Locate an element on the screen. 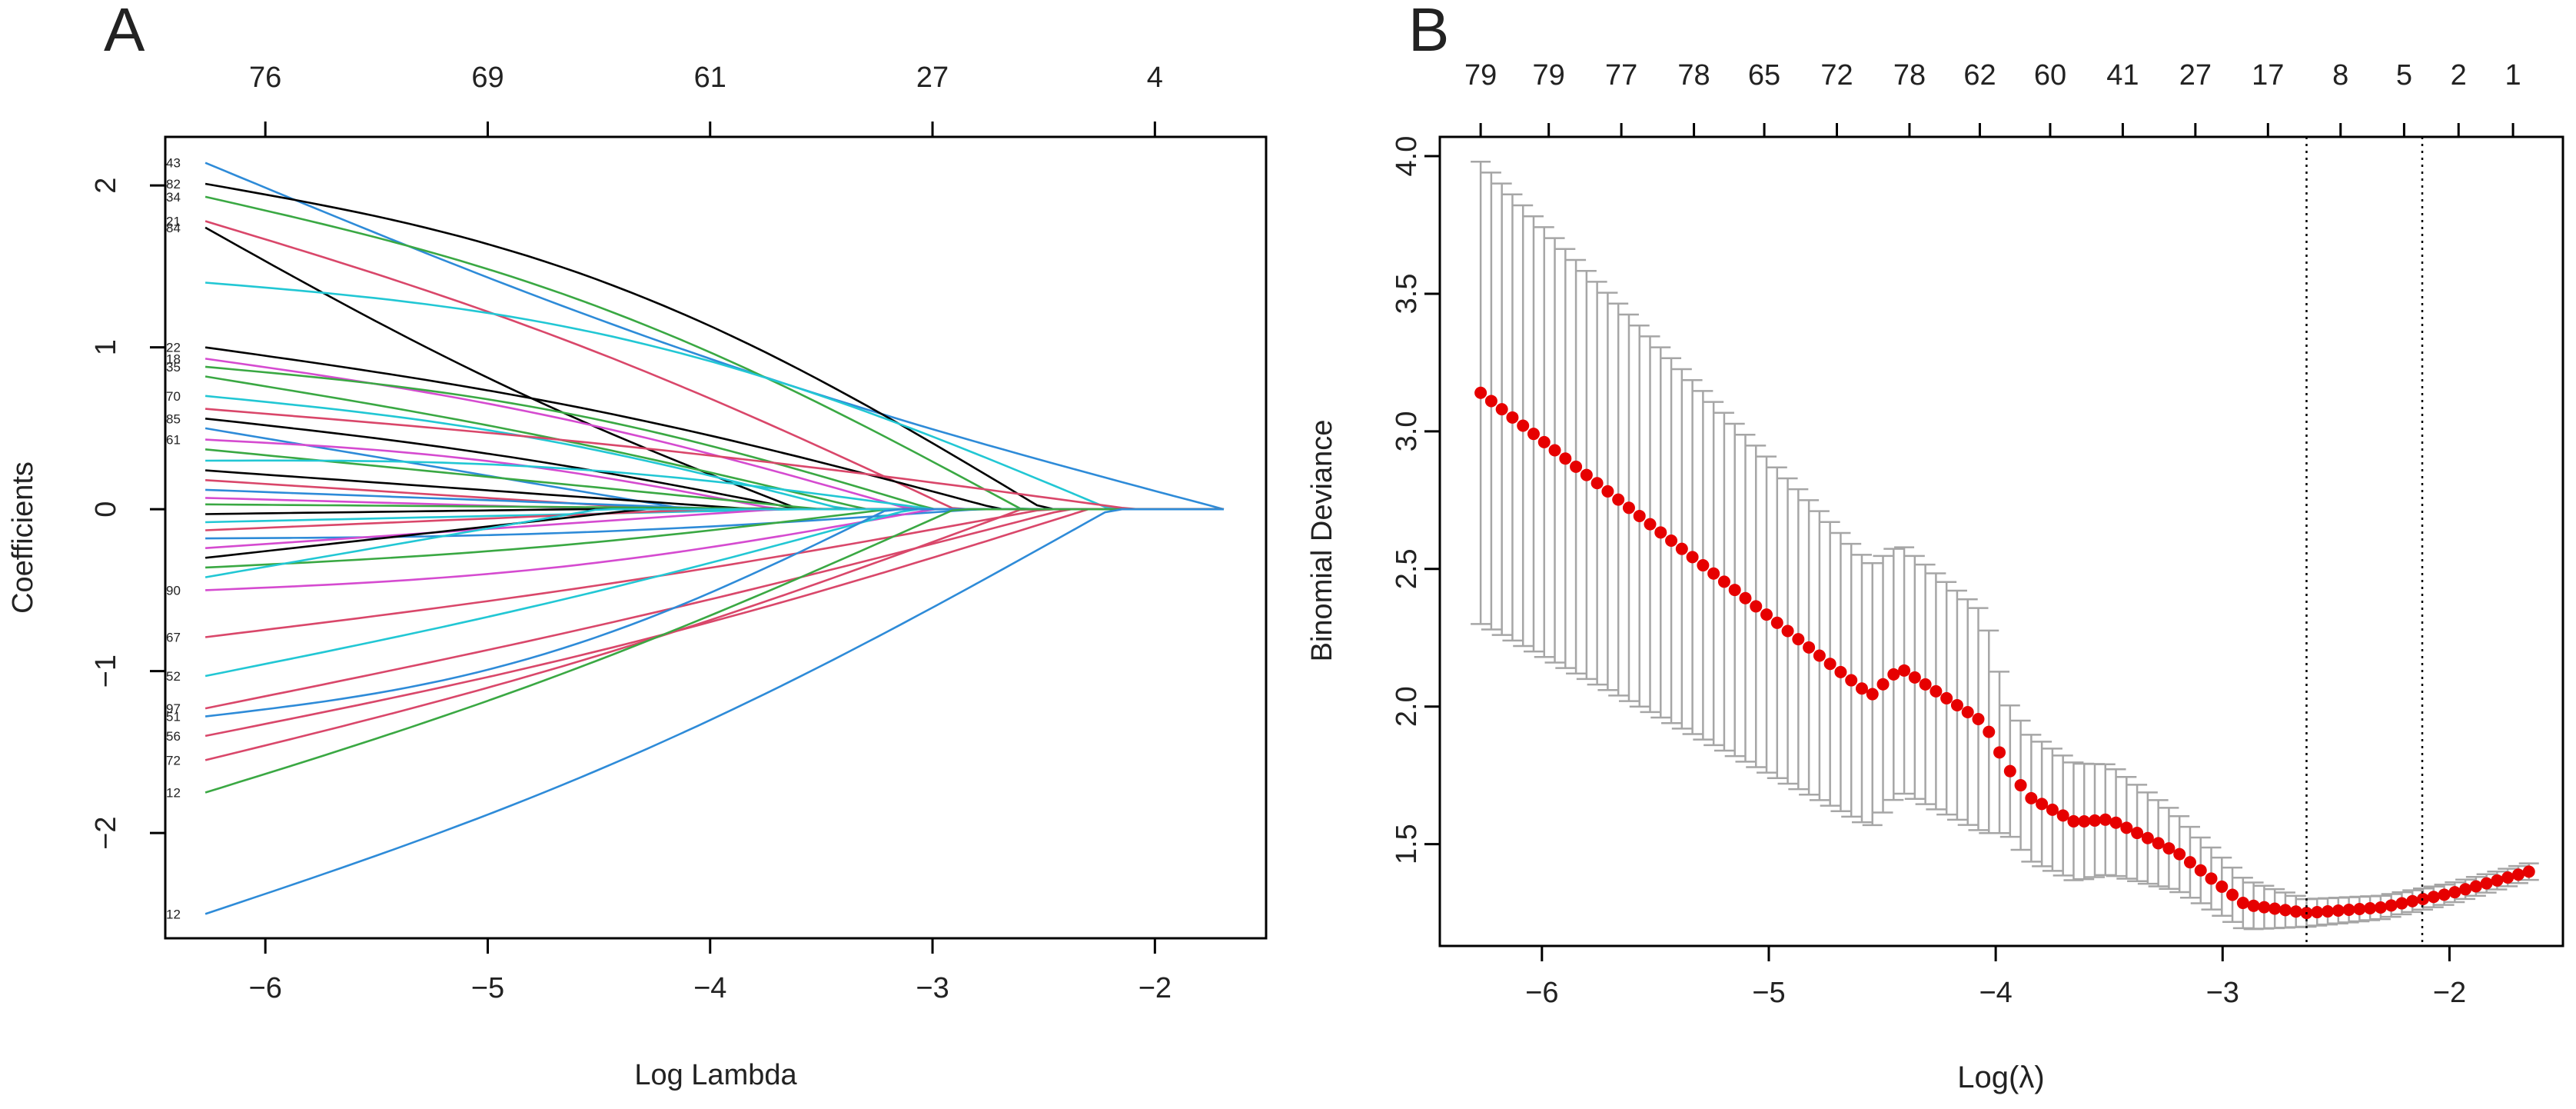 The image size is (2576, 1109). b-top-tick-label: 79 is located at coordinates (1549, 75).